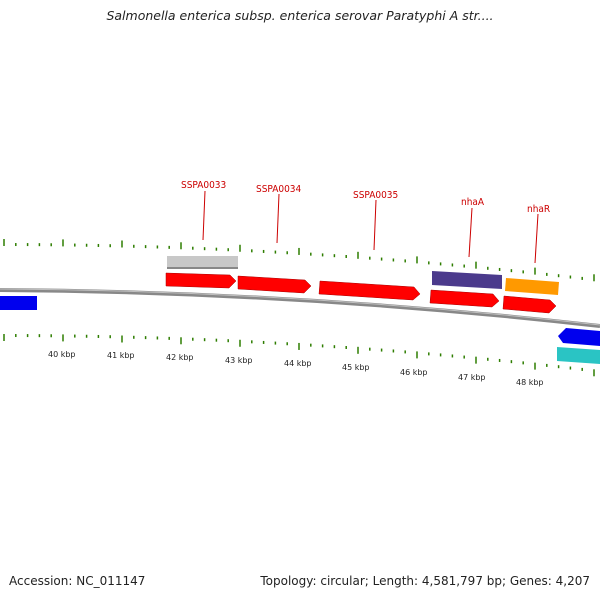 The image size is (600, 600). Describe the element at coordinates (538, 209) in the screenshot. I see `gene-label-nhar: nhaR` at that location.